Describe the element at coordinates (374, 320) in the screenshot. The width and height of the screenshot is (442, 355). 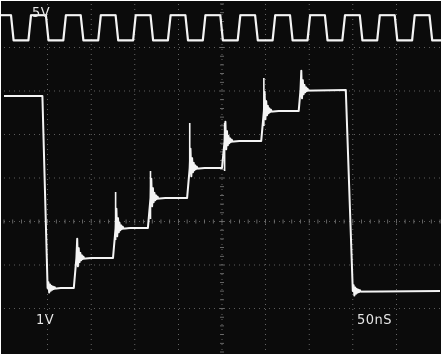
I see `timebase-label: 50nS` at that location.